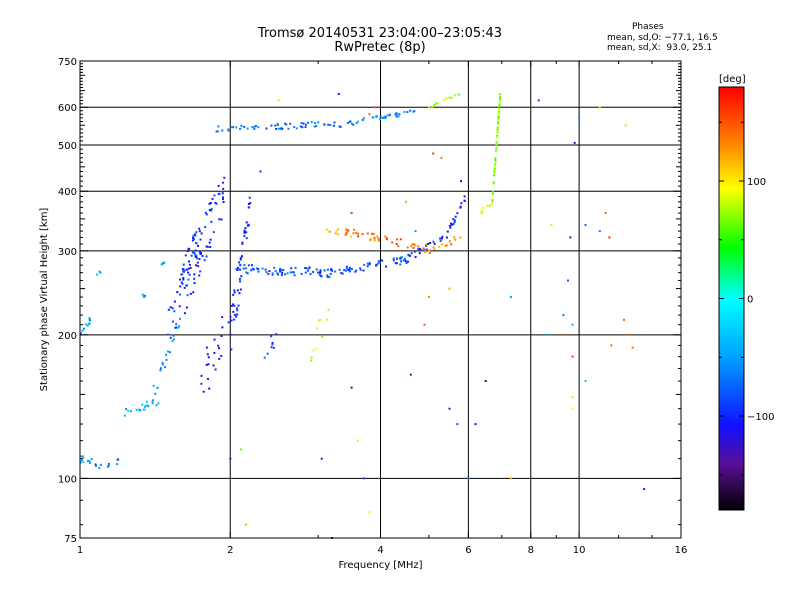 This screenshot has height=600, width=800. Describe the element at coordinates (756, 182) in the screenshot. I see `colorbar-tick-label: 100` at that location.